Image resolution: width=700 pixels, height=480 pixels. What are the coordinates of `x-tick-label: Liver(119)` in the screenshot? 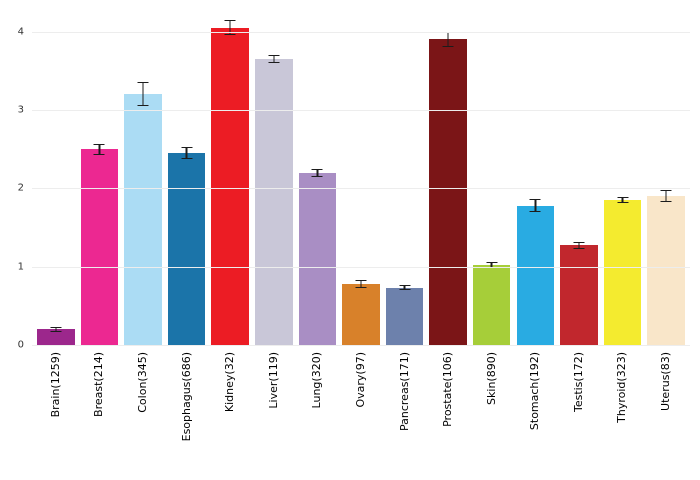 It's located at (273, 380).